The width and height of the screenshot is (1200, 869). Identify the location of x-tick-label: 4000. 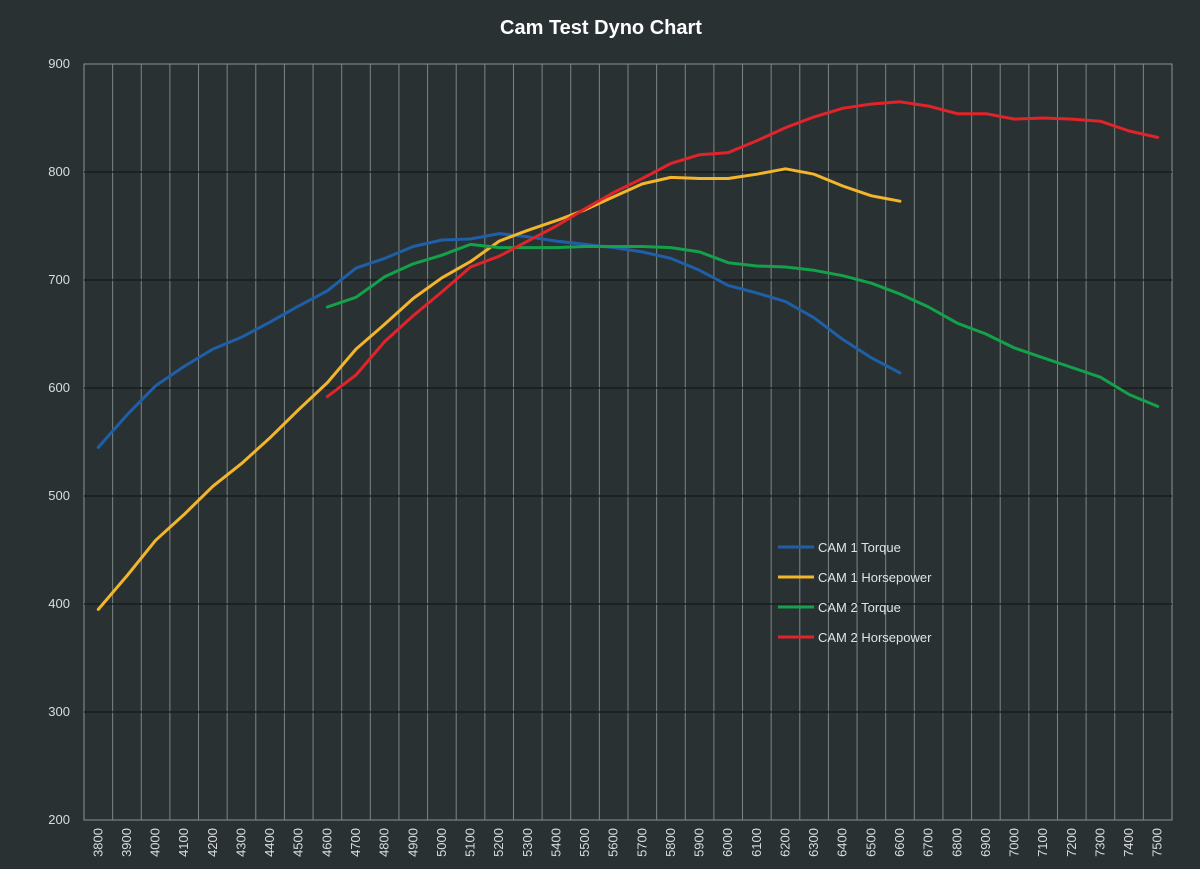
(155, 842).